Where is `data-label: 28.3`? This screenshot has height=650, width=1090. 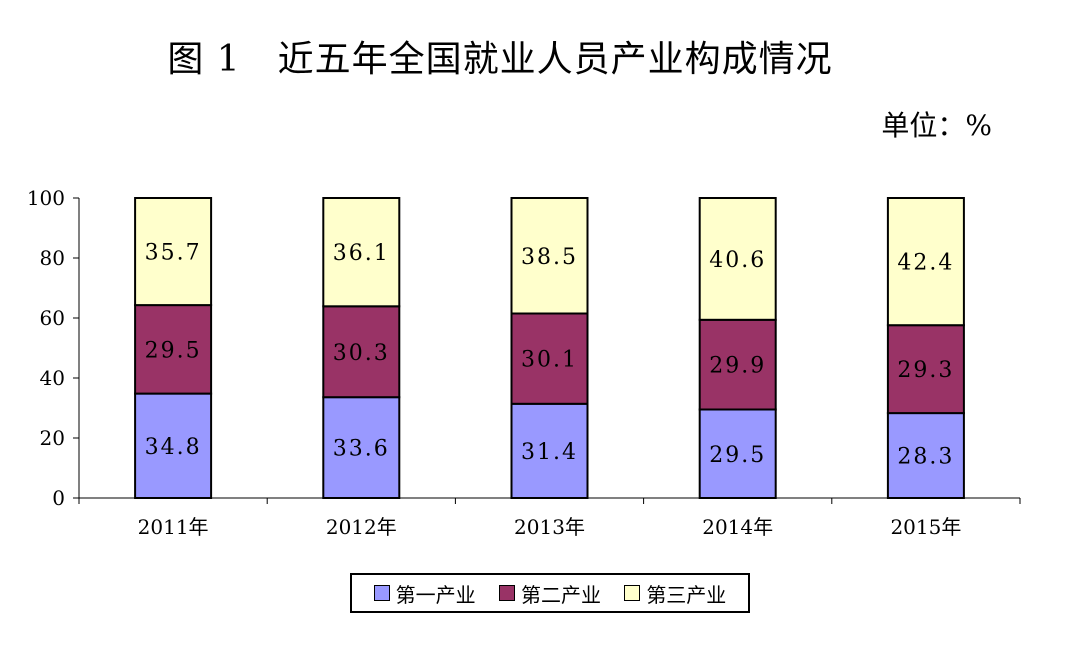
data-label: 28.3 is located at coordinates (925, 457).